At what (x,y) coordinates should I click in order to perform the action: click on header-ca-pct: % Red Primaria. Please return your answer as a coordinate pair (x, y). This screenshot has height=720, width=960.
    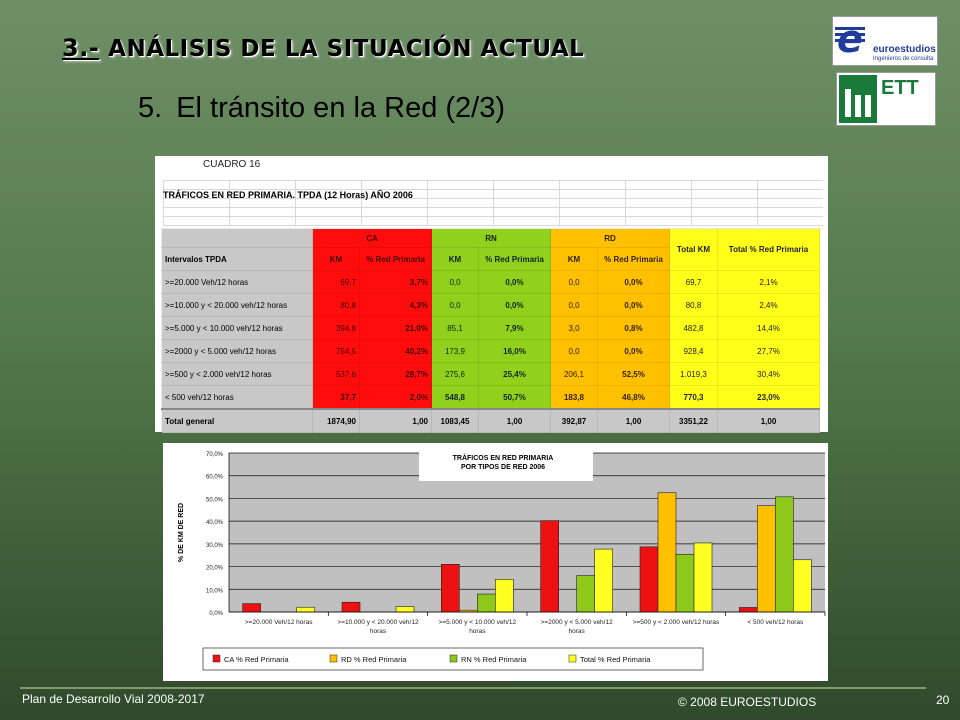
    Looking at the image, I should click on (395, 259).